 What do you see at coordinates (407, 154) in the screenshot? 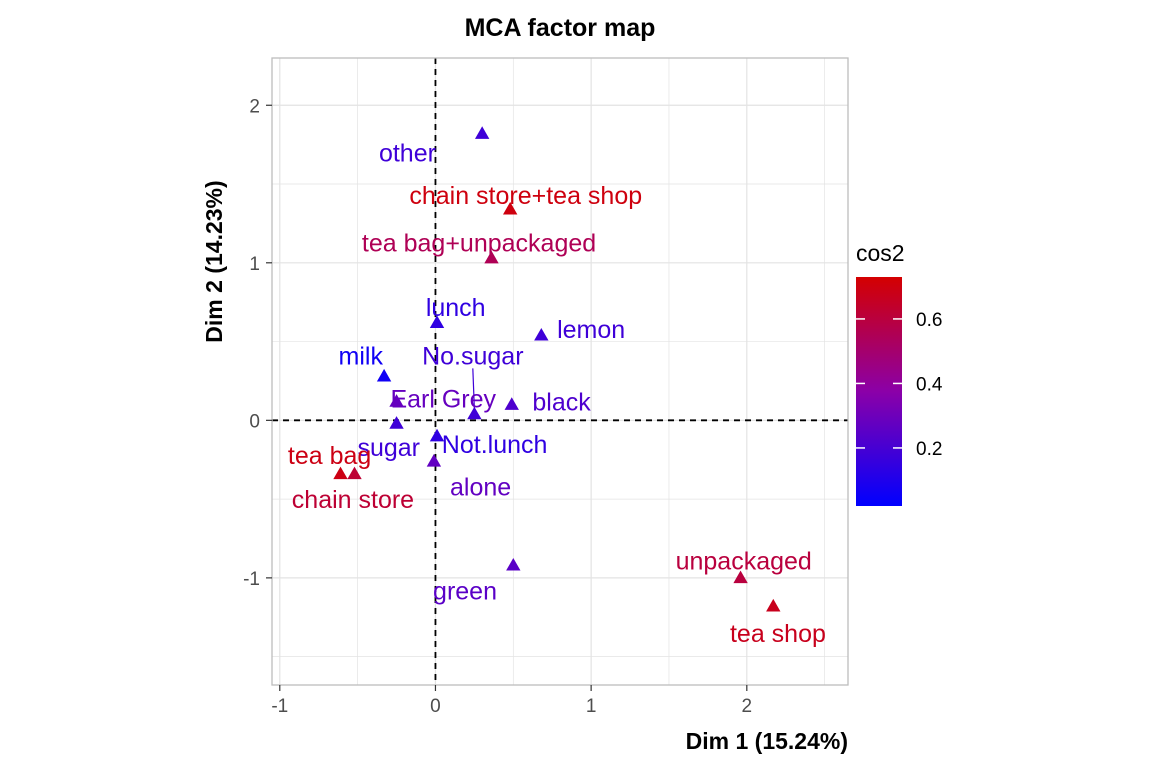
I see `point-label-other: other` at bounding box center [407, 154].